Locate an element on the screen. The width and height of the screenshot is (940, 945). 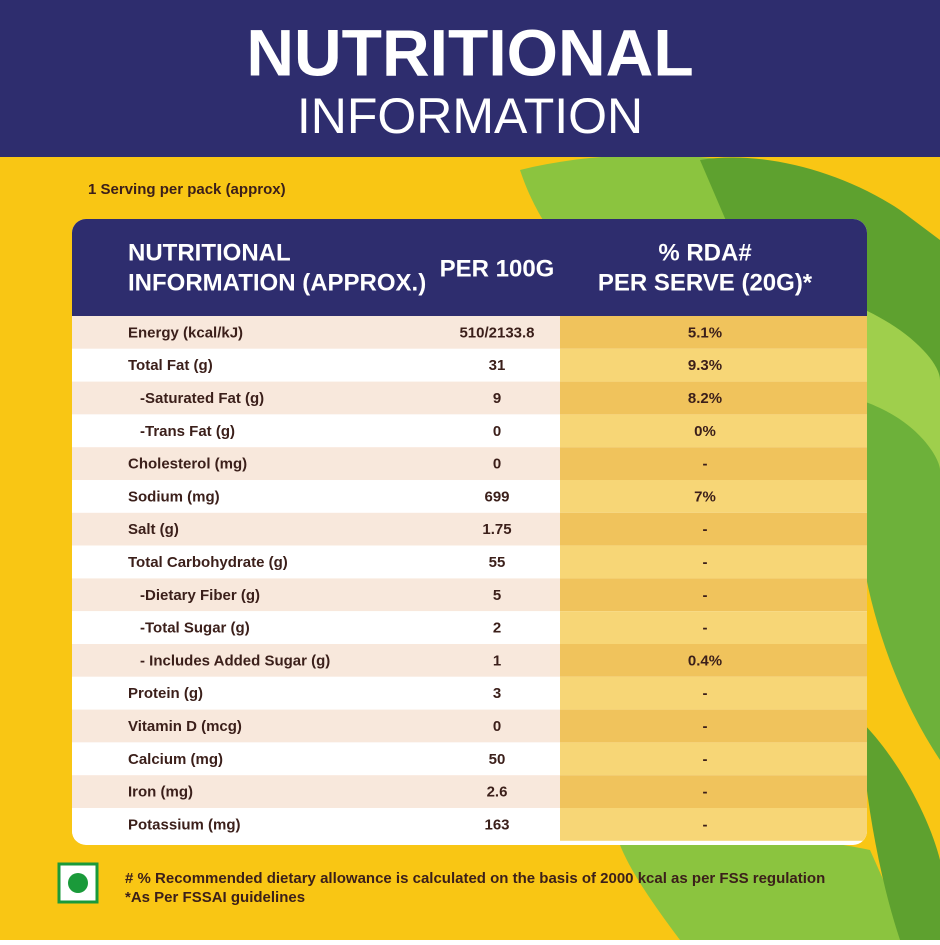
per-100g: 31 is located at coordinates (497, 365).